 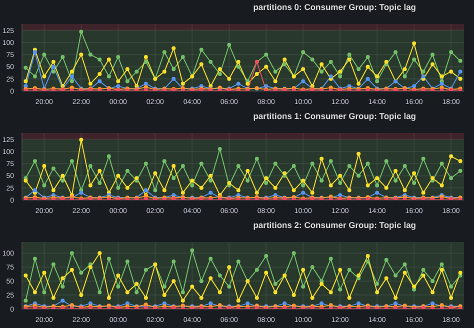 I want to click on chart-title: partitions 2: Consumer Group: Topic lag, so click(x=334, y=225).